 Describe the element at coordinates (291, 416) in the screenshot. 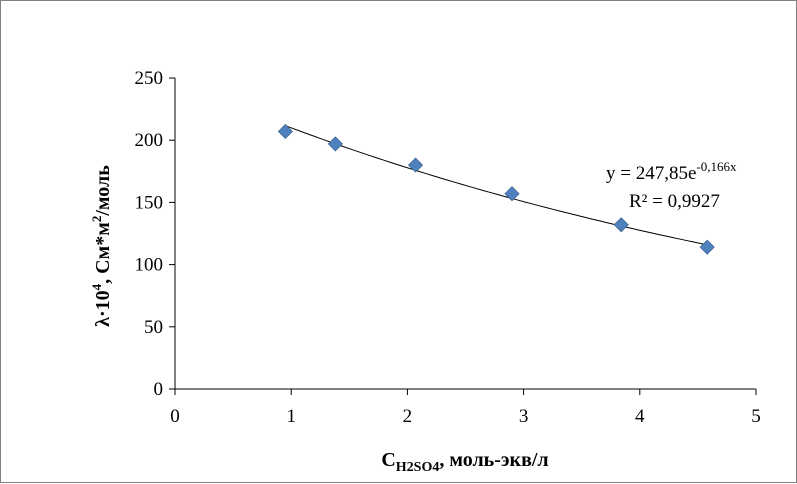

I see `x-tick-label: 1` at that location.